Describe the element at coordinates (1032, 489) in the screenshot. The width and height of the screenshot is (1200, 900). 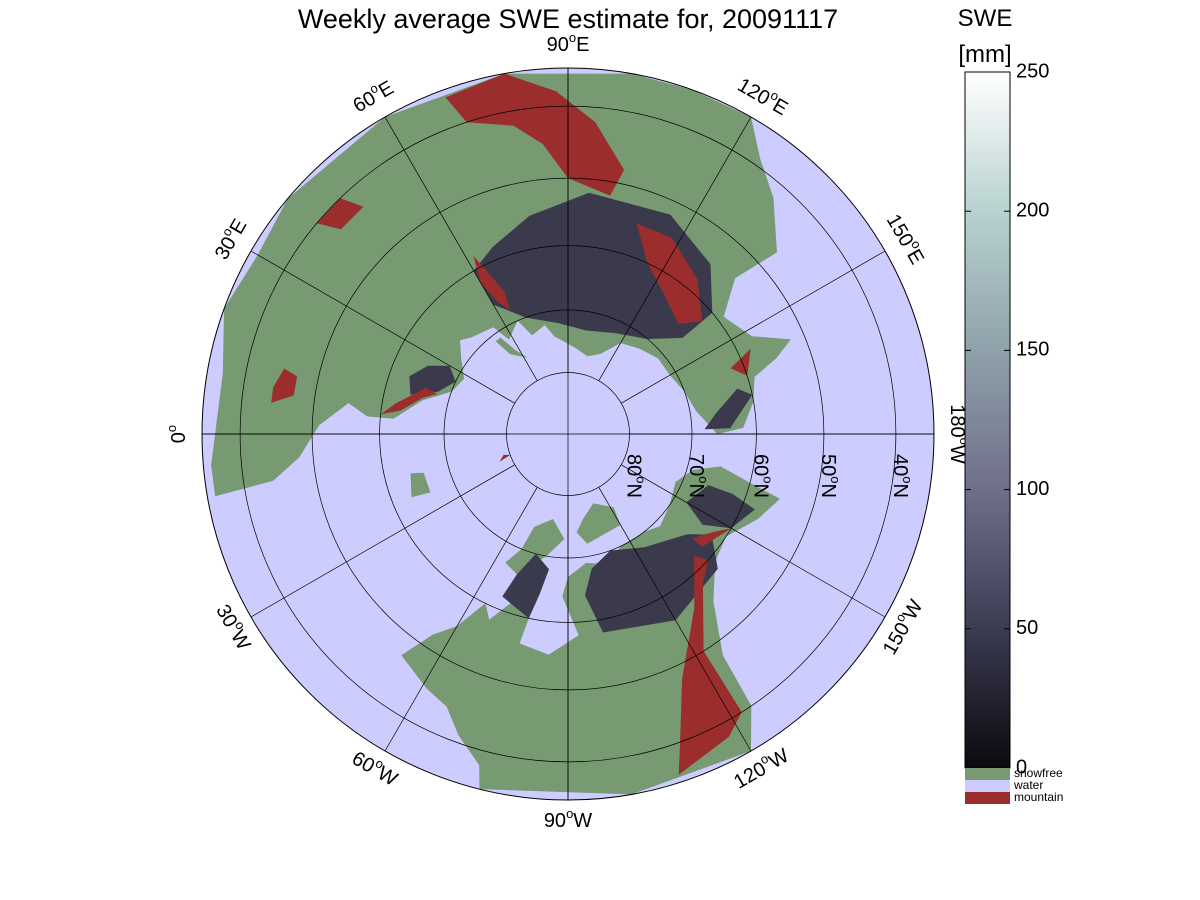
I see `colorbar-tick-label: 100` at that location.